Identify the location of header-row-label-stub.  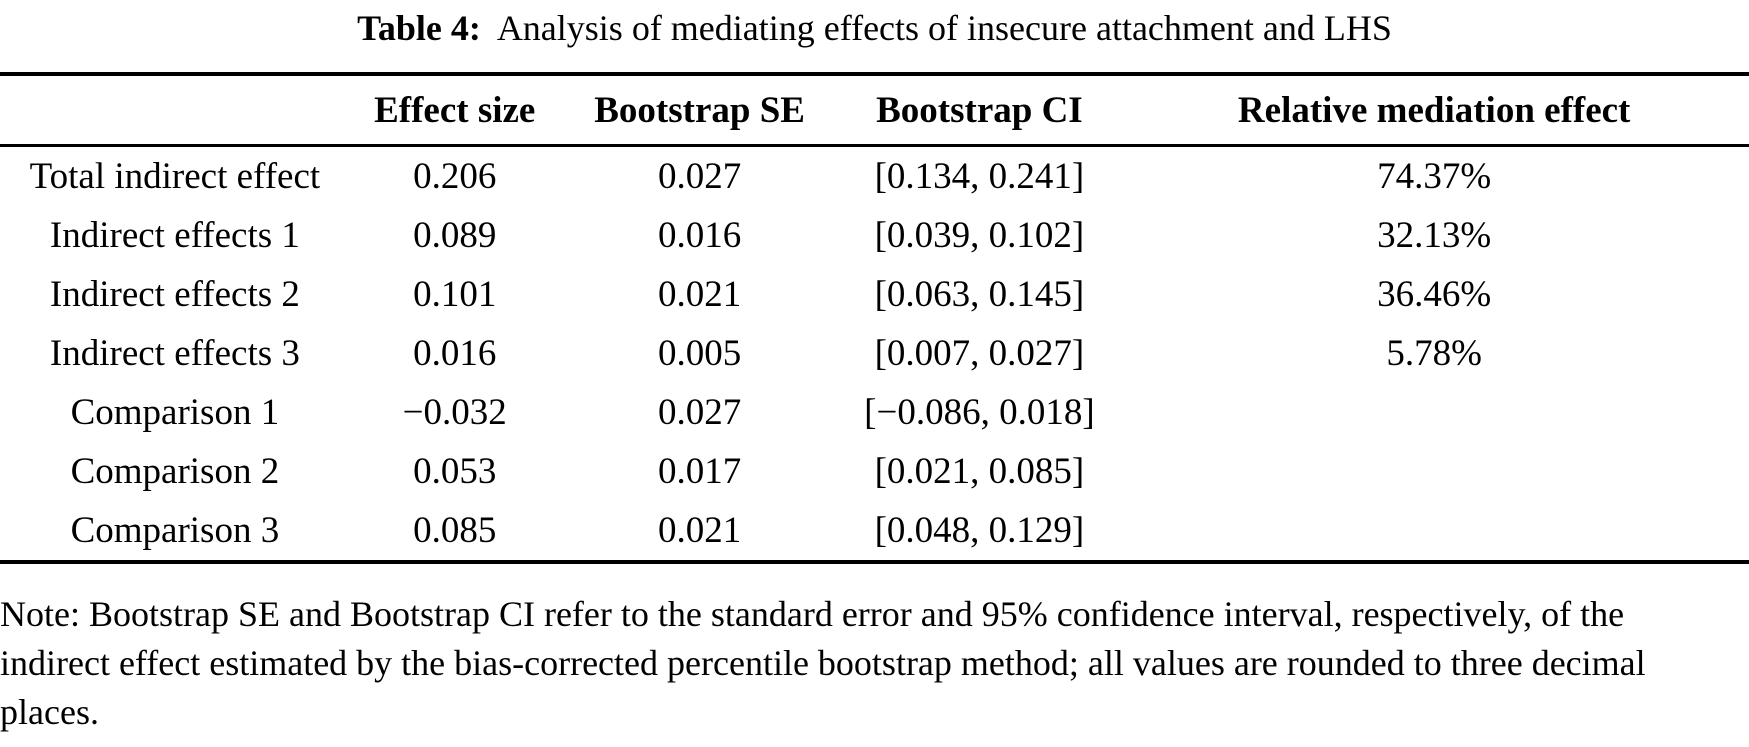
(175, 110).